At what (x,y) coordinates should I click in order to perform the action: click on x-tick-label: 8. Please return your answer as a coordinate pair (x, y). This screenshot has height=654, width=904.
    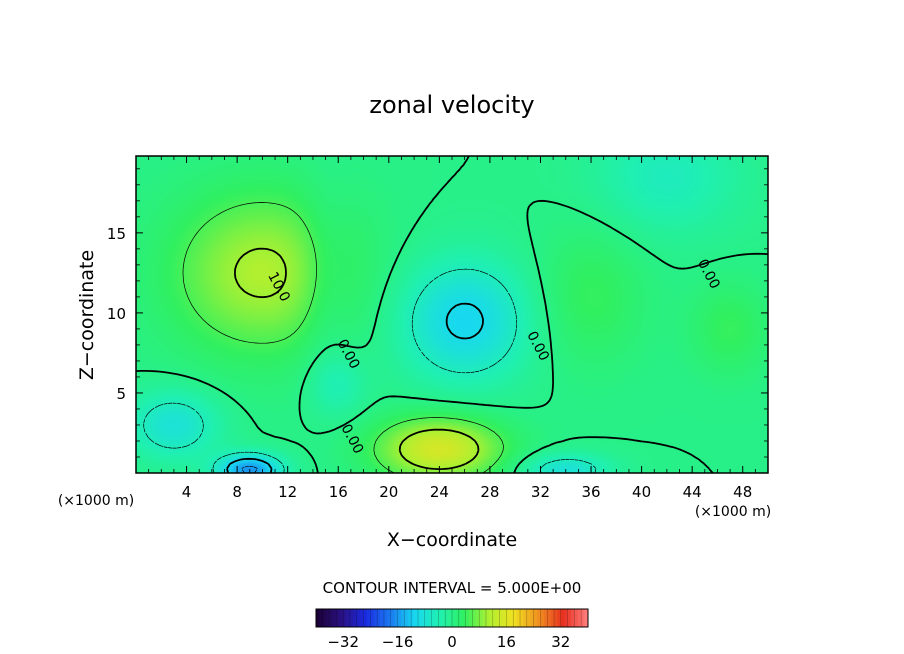
    Looking at the image, I should click on (237, 492).